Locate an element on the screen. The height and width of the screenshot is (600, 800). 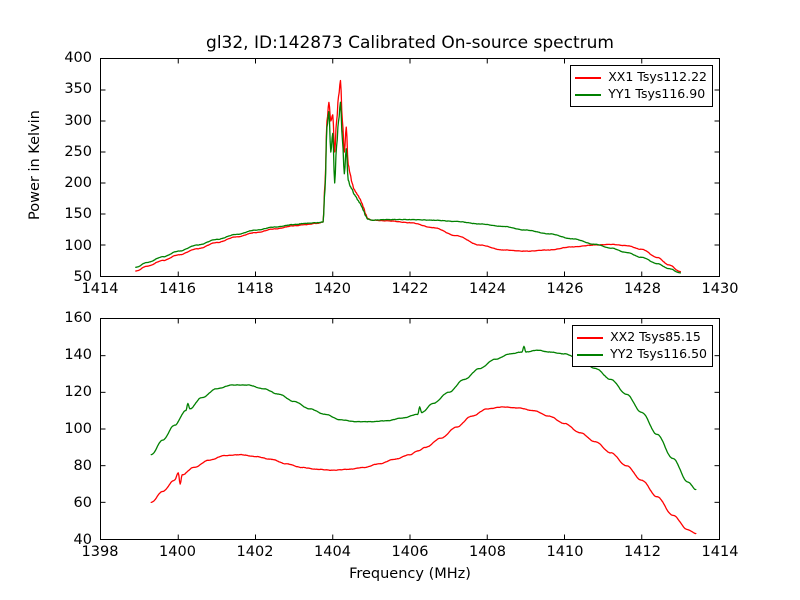
x-tick-label: 1424 is located at coordinates (487, 289).